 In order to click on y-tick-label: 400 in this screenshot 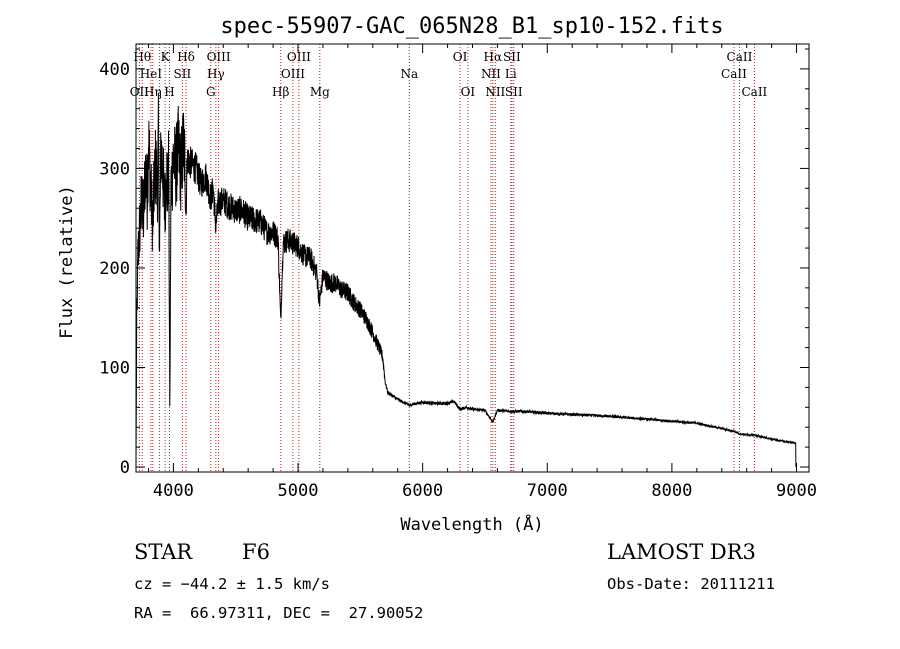, I will do `click(114, 70)`.